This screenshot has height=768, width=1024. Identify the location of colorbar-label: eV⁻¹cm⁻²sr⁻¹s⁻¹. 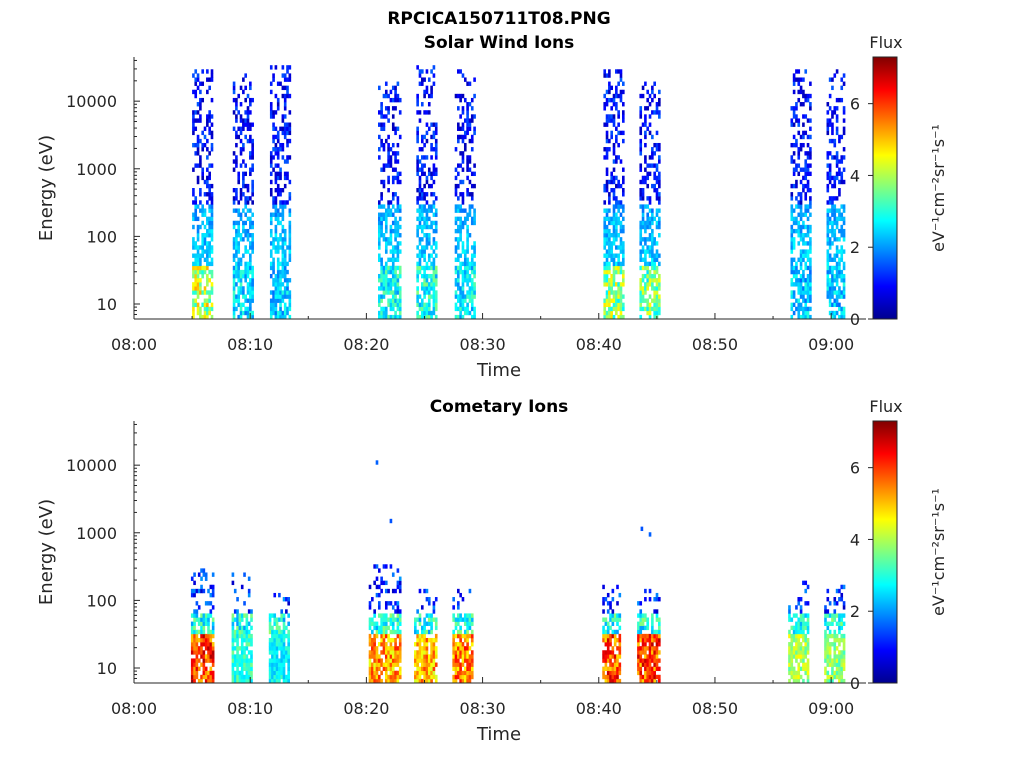
(938, 188).